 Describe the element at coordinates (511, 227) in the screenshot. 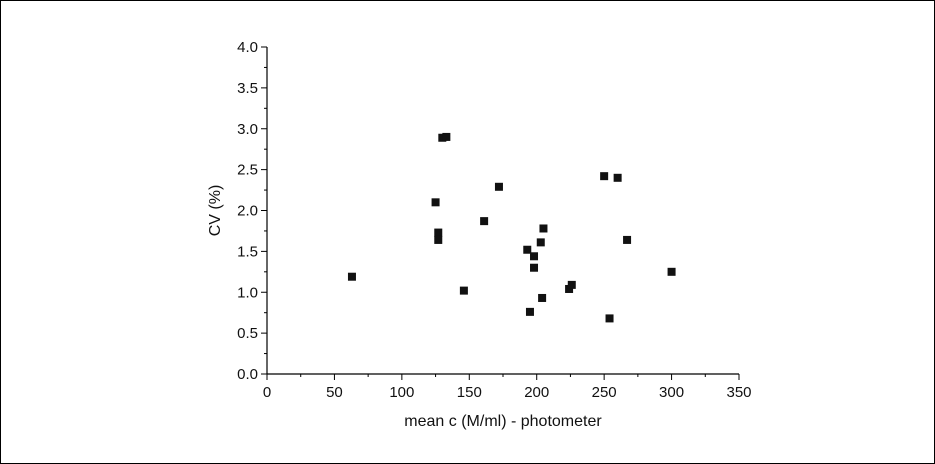

I see `data-points` at that location.